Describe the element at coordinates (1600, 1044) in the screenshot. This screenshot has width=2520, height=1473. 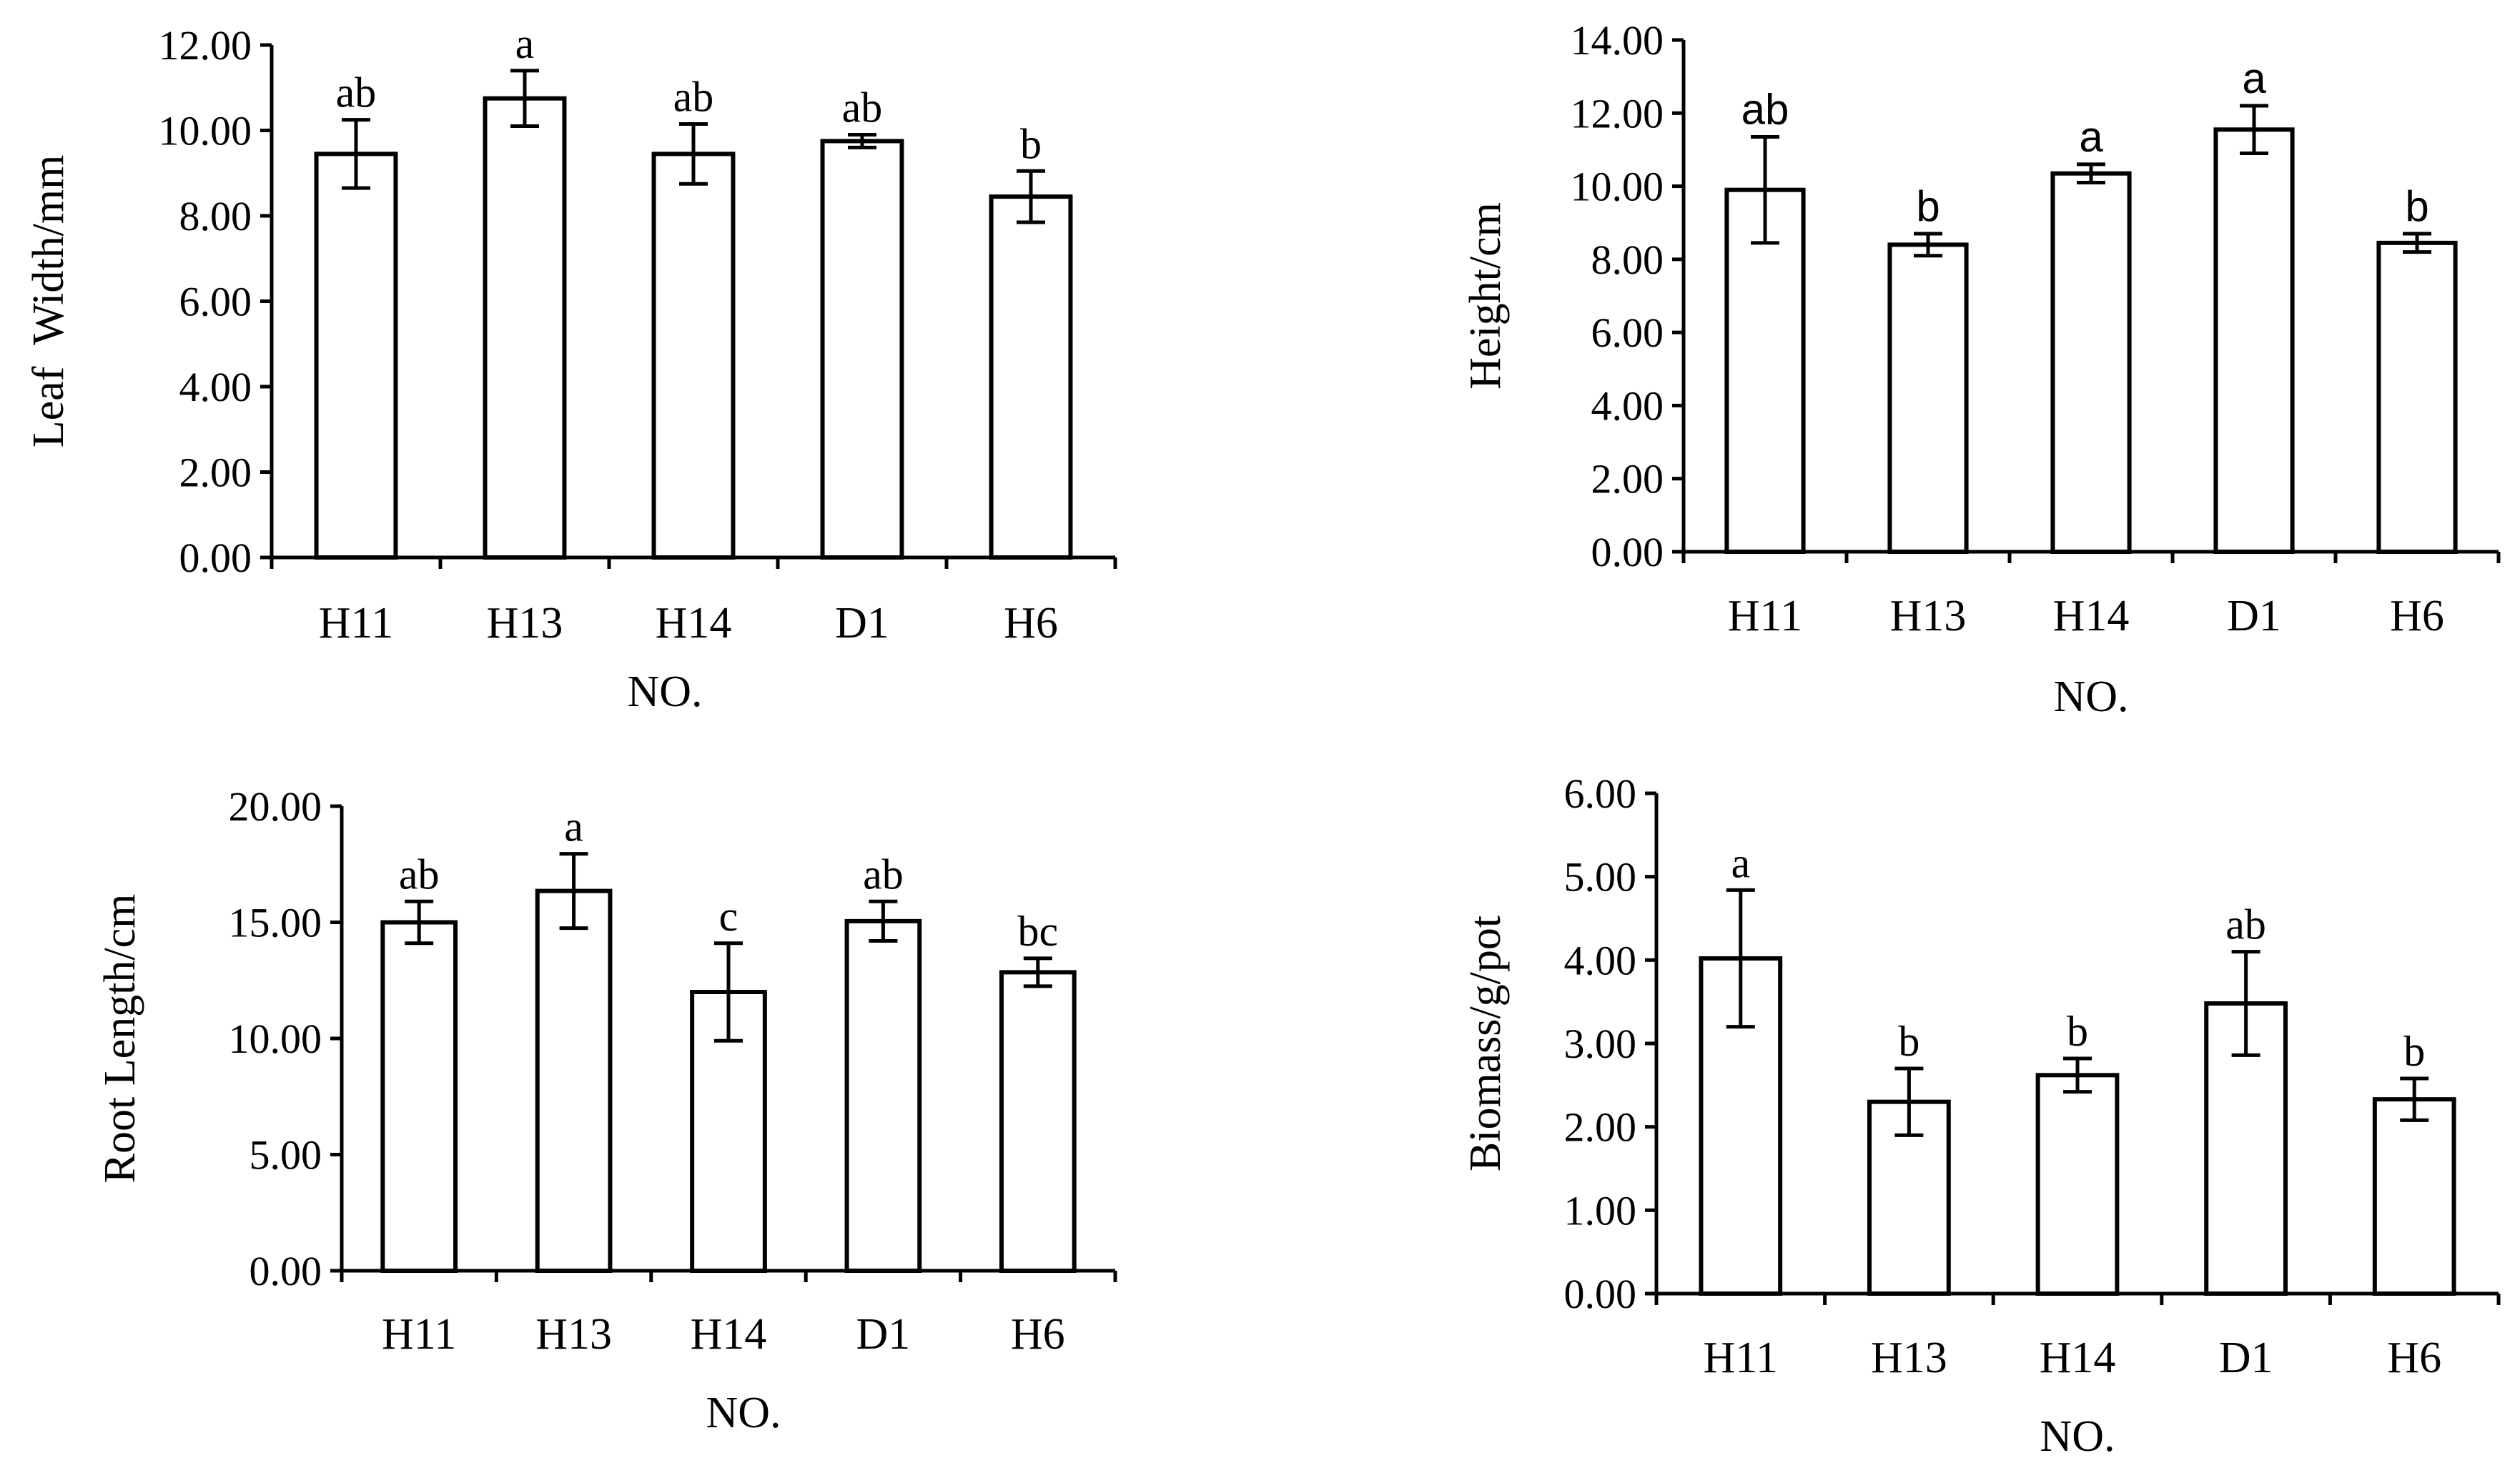
I see `y-tick-label: 3.00` at that location.